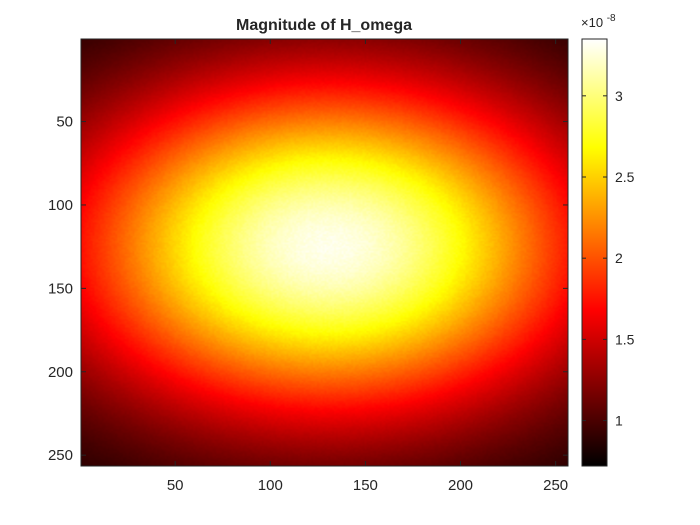 This screenshot has width=700, height=525. I want to click on x-tick-label: 200, so click(460, 485).